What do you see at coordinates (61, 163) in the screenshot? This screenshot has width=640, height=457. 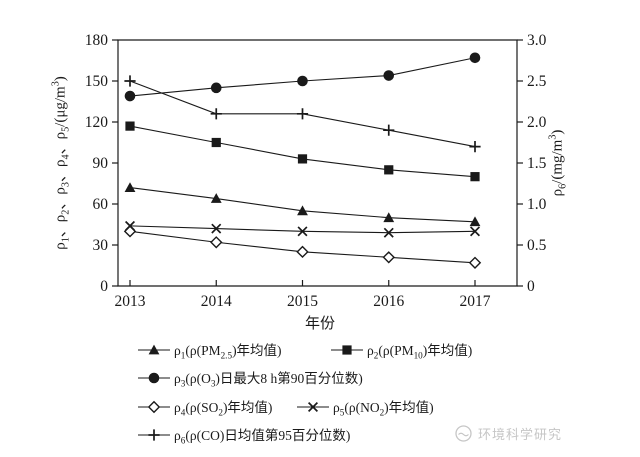 I see `left-y-axis-label: ρ1、ρ2、ρ3、ρ4、ρ5/(μg/m3)` at bounding box center [61, 163].